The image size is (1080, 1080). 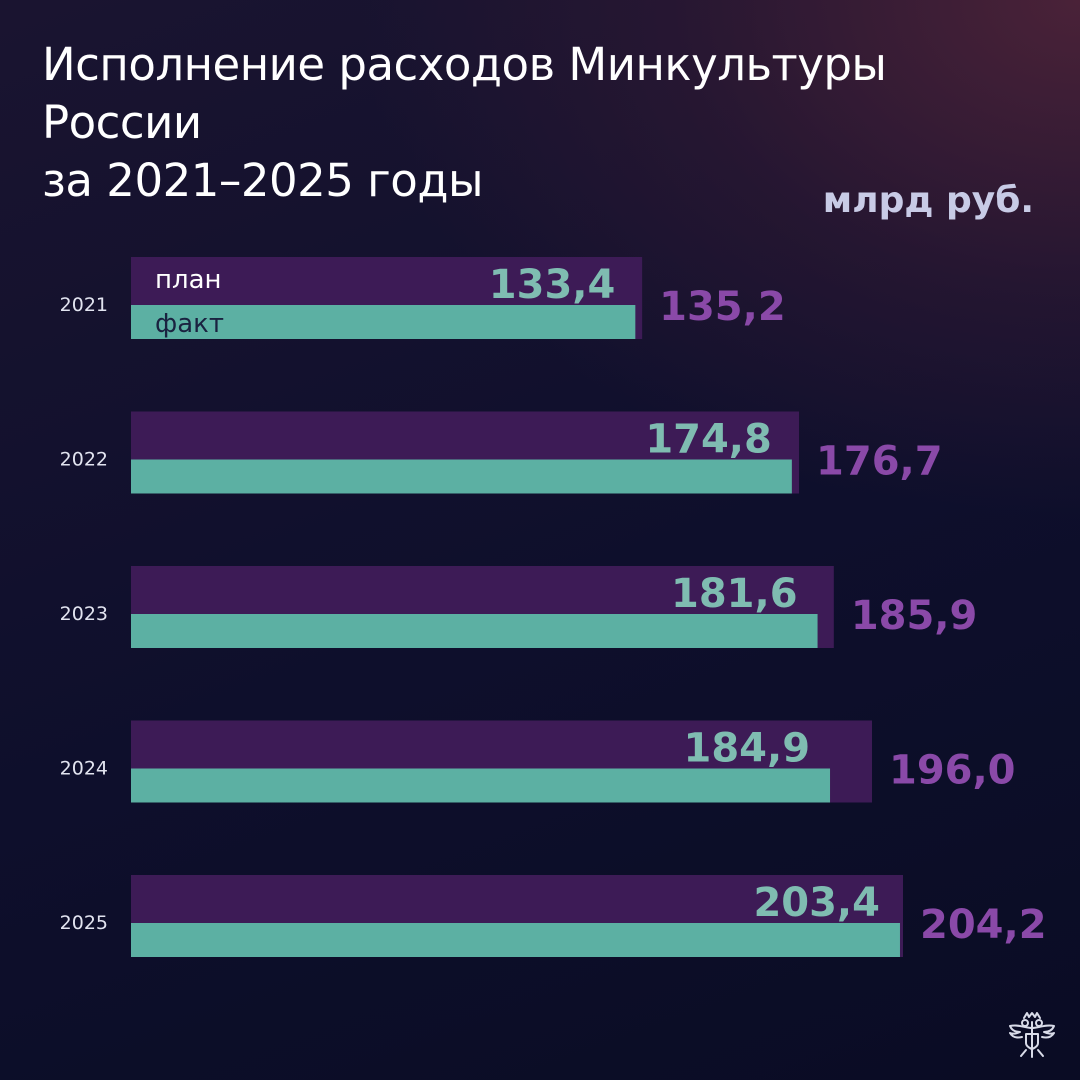 What do you see at coordinates (188, 280) in the screenshot?
I see `legend-plan-label: план` at bounding box center [188, 280].